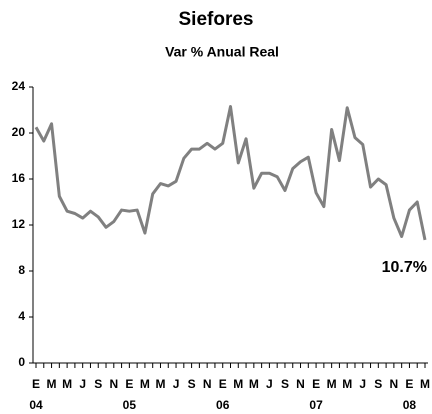 This screenshot has width=432, height=414. What do you see at coordinates (316, 405) in the screenshot?
I see `year-label: 07` at bounding box center [316, 405].